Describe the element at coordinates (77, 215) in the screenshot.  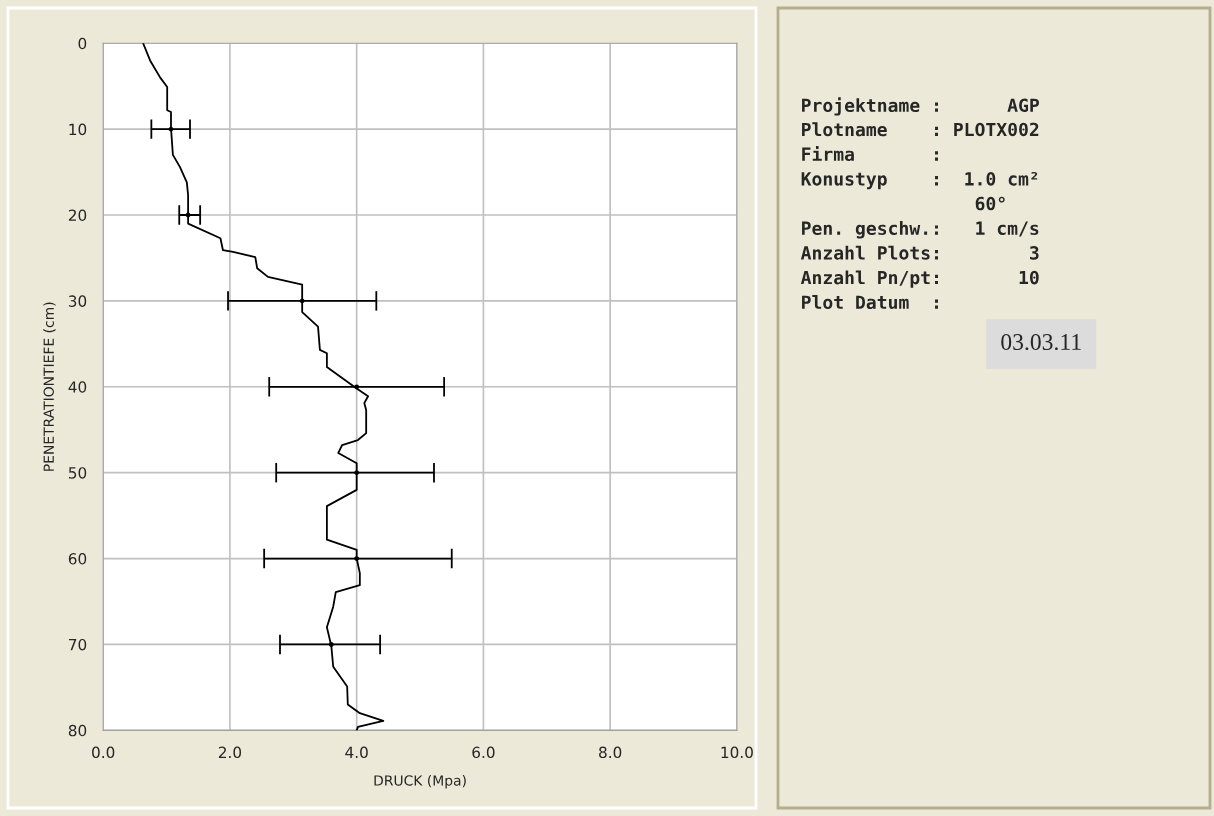
I see `y-tick-label: 20` at that location.